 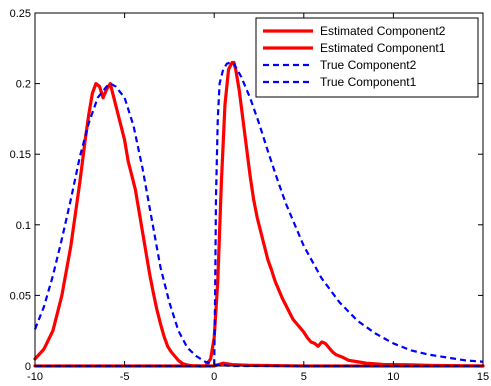 I want to click on x-tick-label: -10, so click(x=35, y=377).